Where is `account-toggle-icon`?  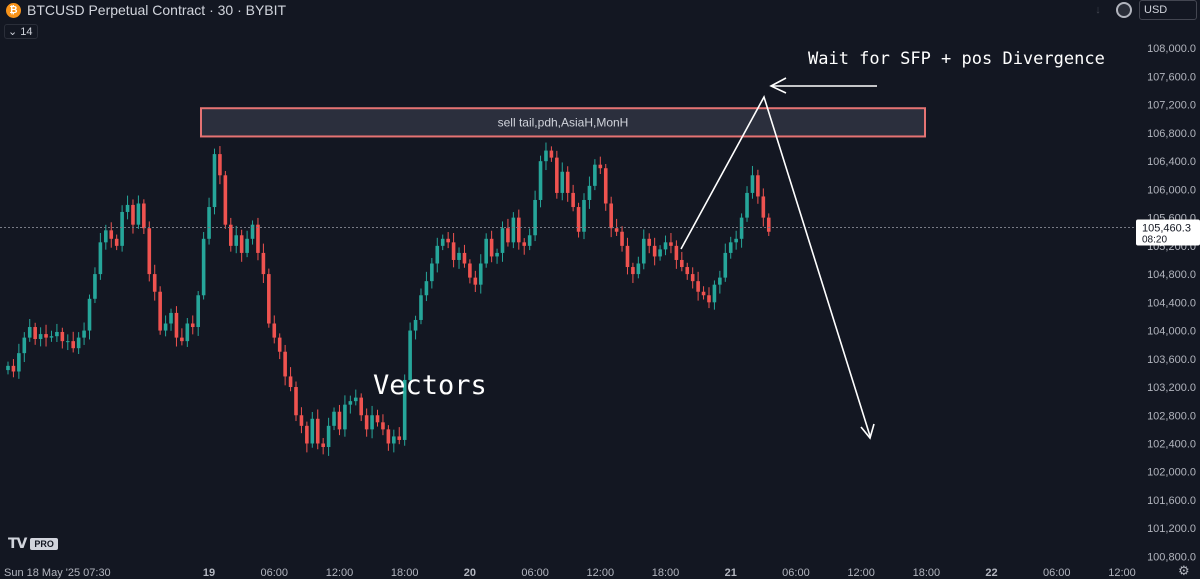 account-toggle-icon is located at coordinates (1124, 10).